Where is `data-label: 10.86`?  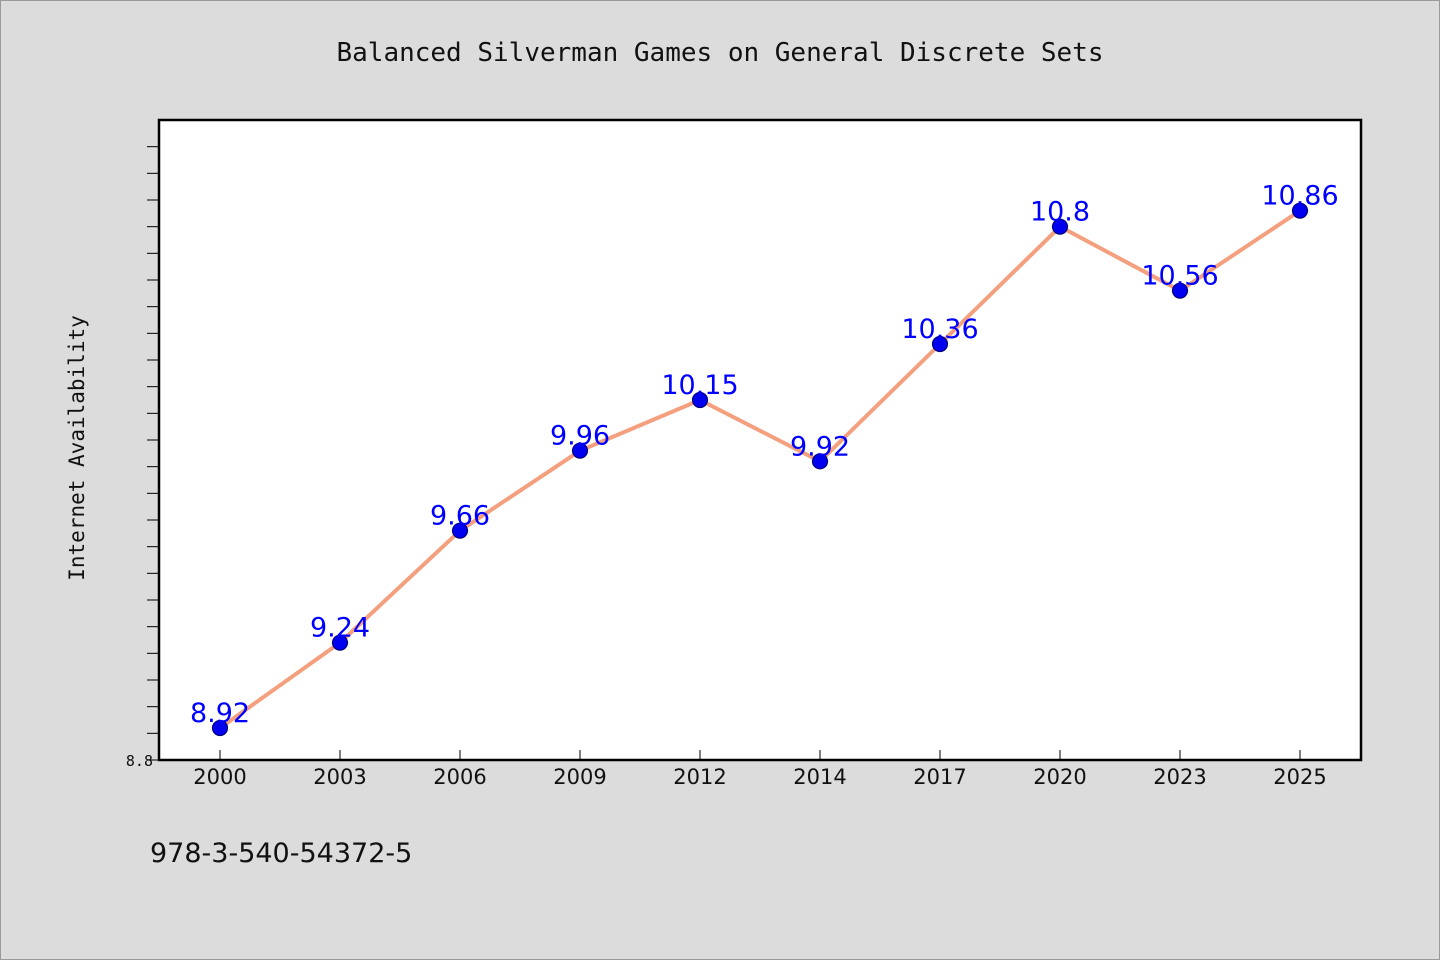 data-label: 10.86 is located at coordinates (1299, 196).